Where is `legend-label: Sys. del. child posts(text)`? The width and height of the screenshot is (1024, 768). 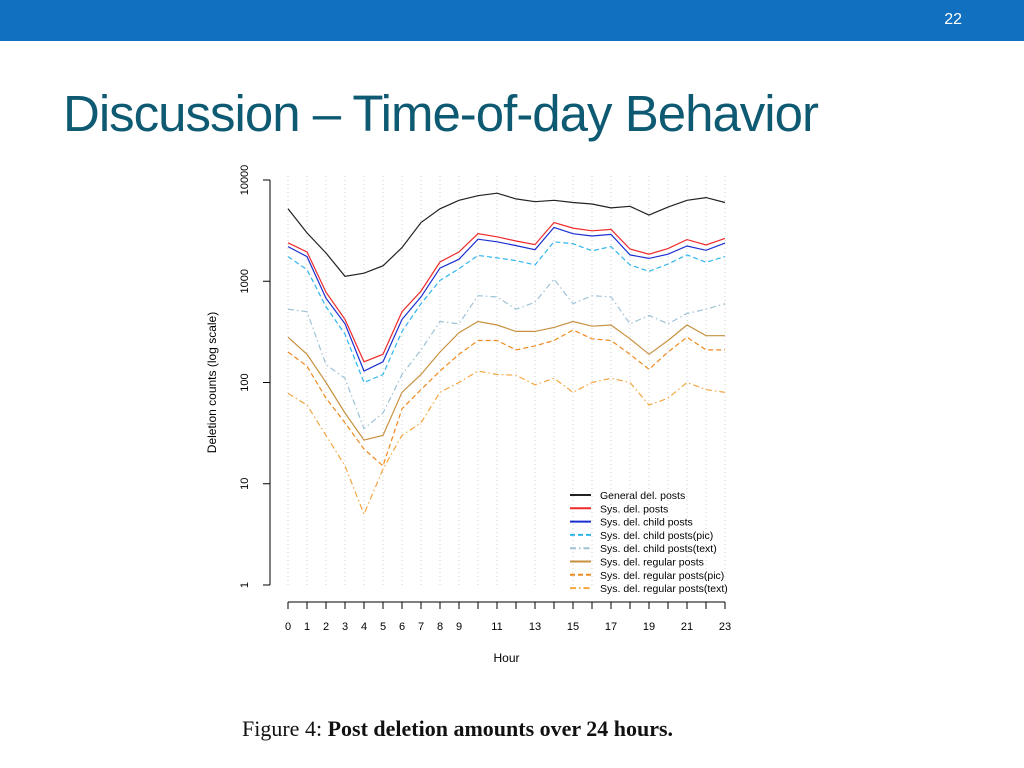 legend-label: Sys. del. child posts(text) is located at coordinates (658, 549).